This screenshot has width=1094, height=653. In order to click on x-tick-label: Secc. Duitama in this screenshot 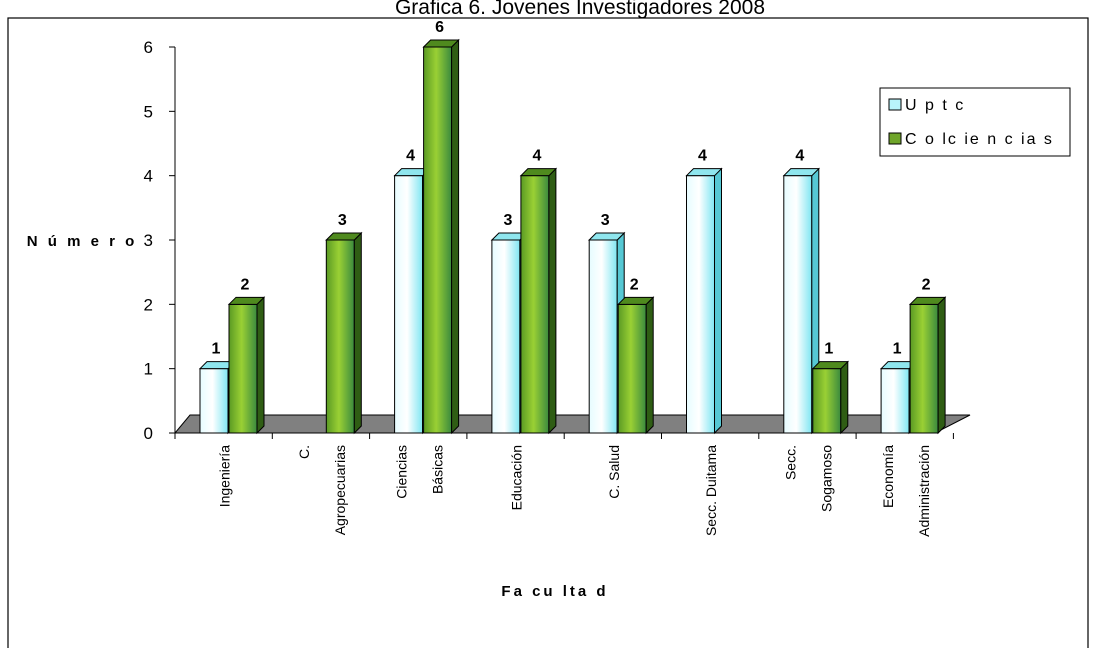, I will do `click(711, 490)`.